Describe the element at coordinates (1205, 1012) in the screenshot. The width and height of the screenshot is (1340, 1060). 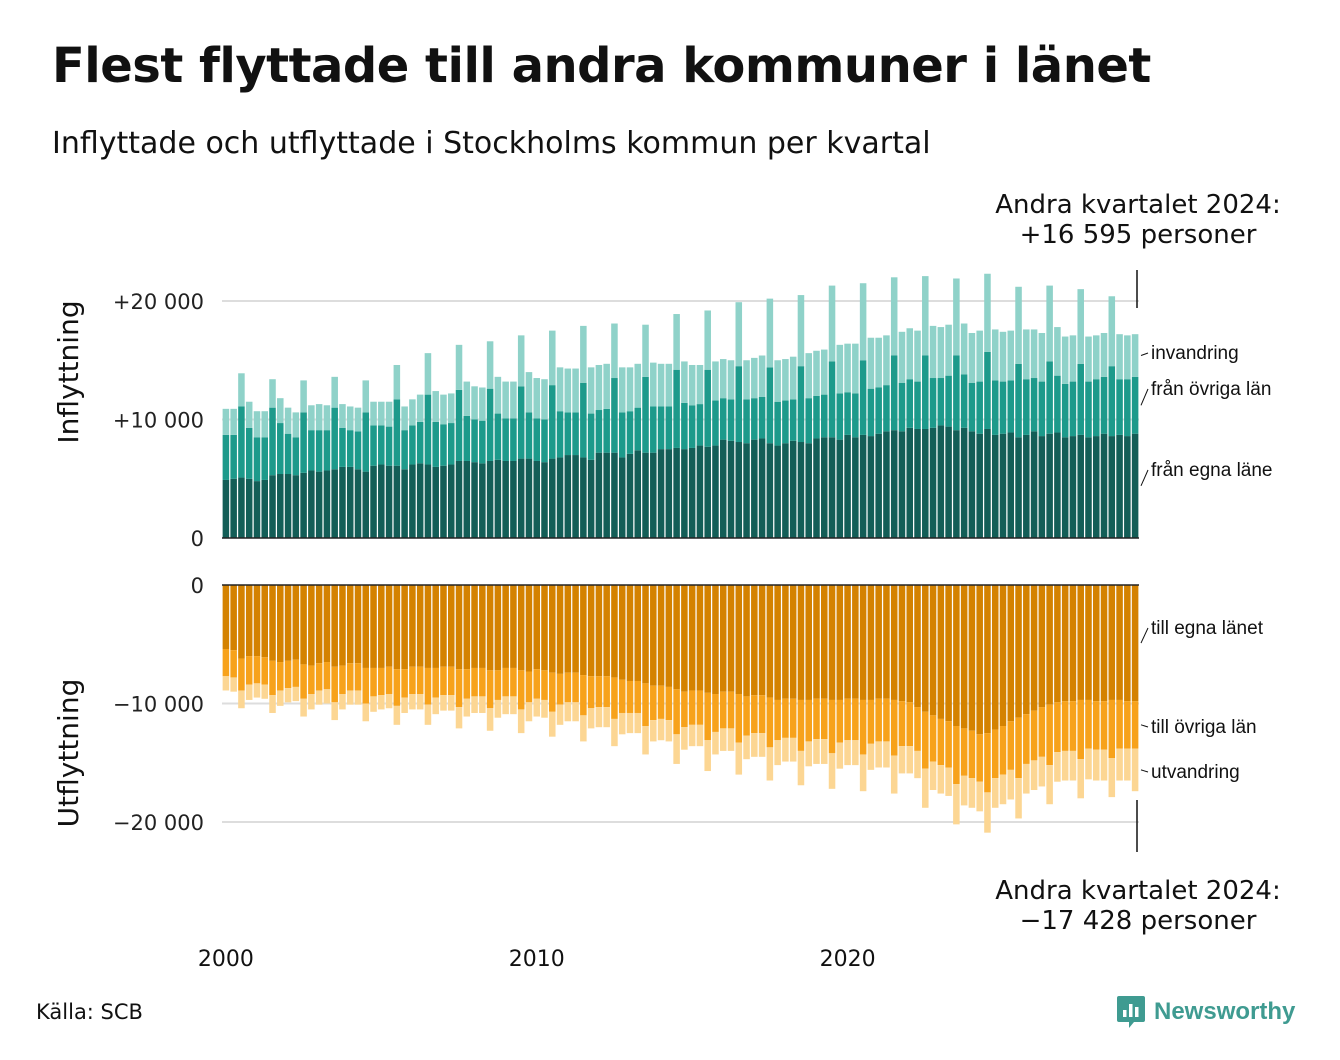
I see `newsworthy-logo: Newsworthy` at that location.